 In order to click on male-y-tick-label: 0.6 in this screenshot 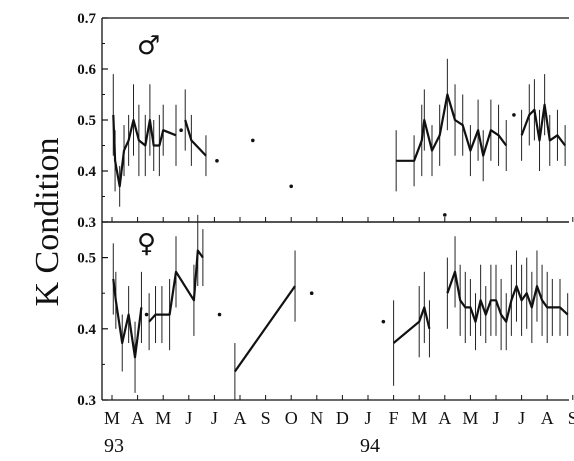, I will do `click(86, 70)`.